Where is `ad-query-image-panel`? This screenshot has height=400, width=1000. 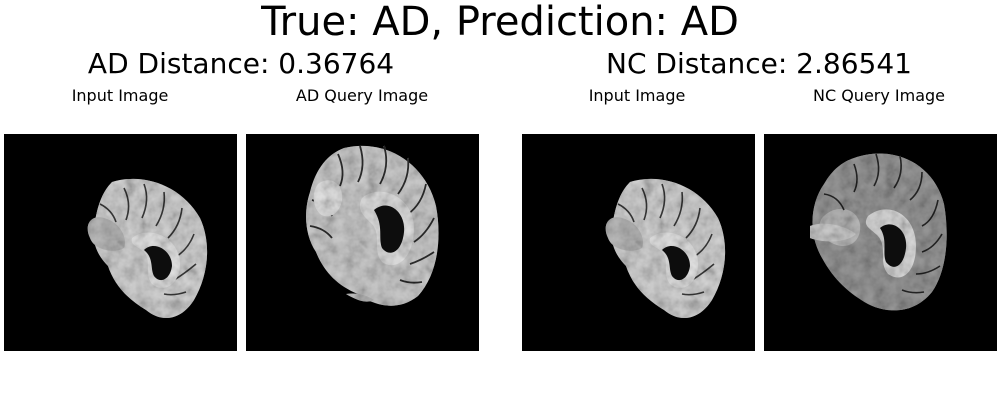
ad-query-image-panel is located at coordinates (362, 242).